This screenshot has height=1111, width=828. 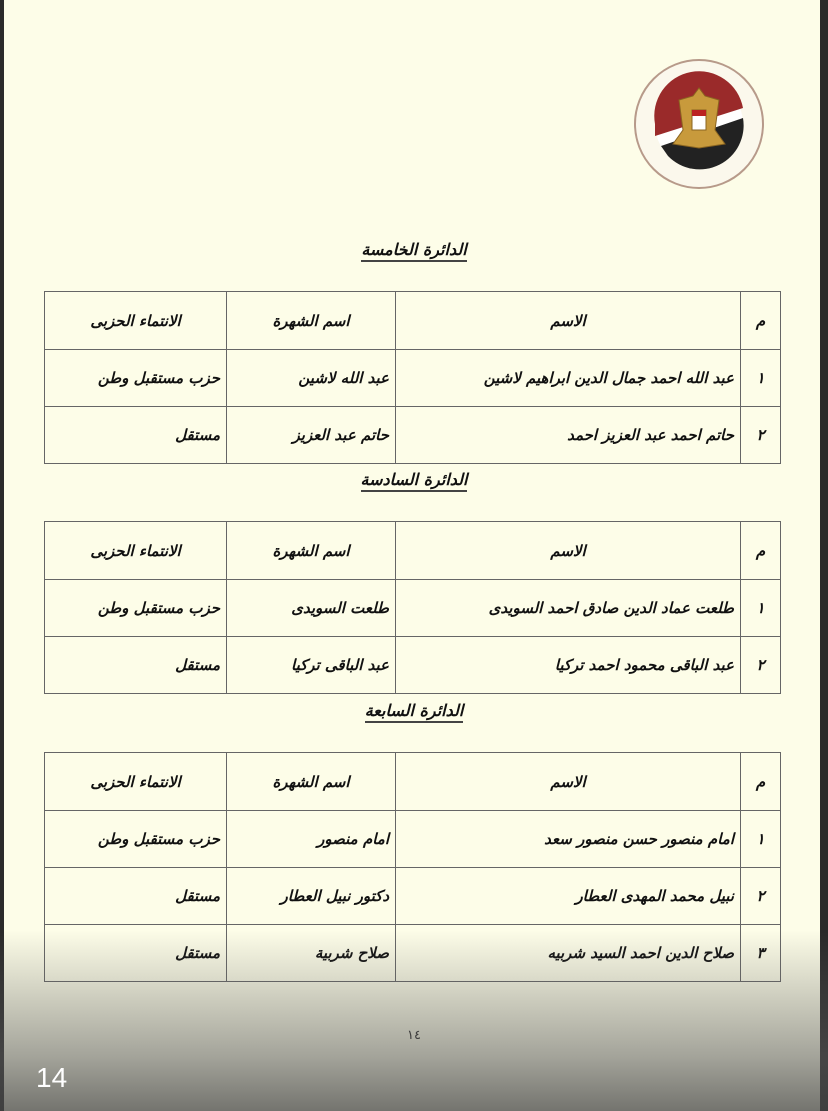 What do you see at coordinates (311, 665) in the screenshot?
I see `row-popular-name: عبد الباقى تركيا` at bounding box center [311, 665].